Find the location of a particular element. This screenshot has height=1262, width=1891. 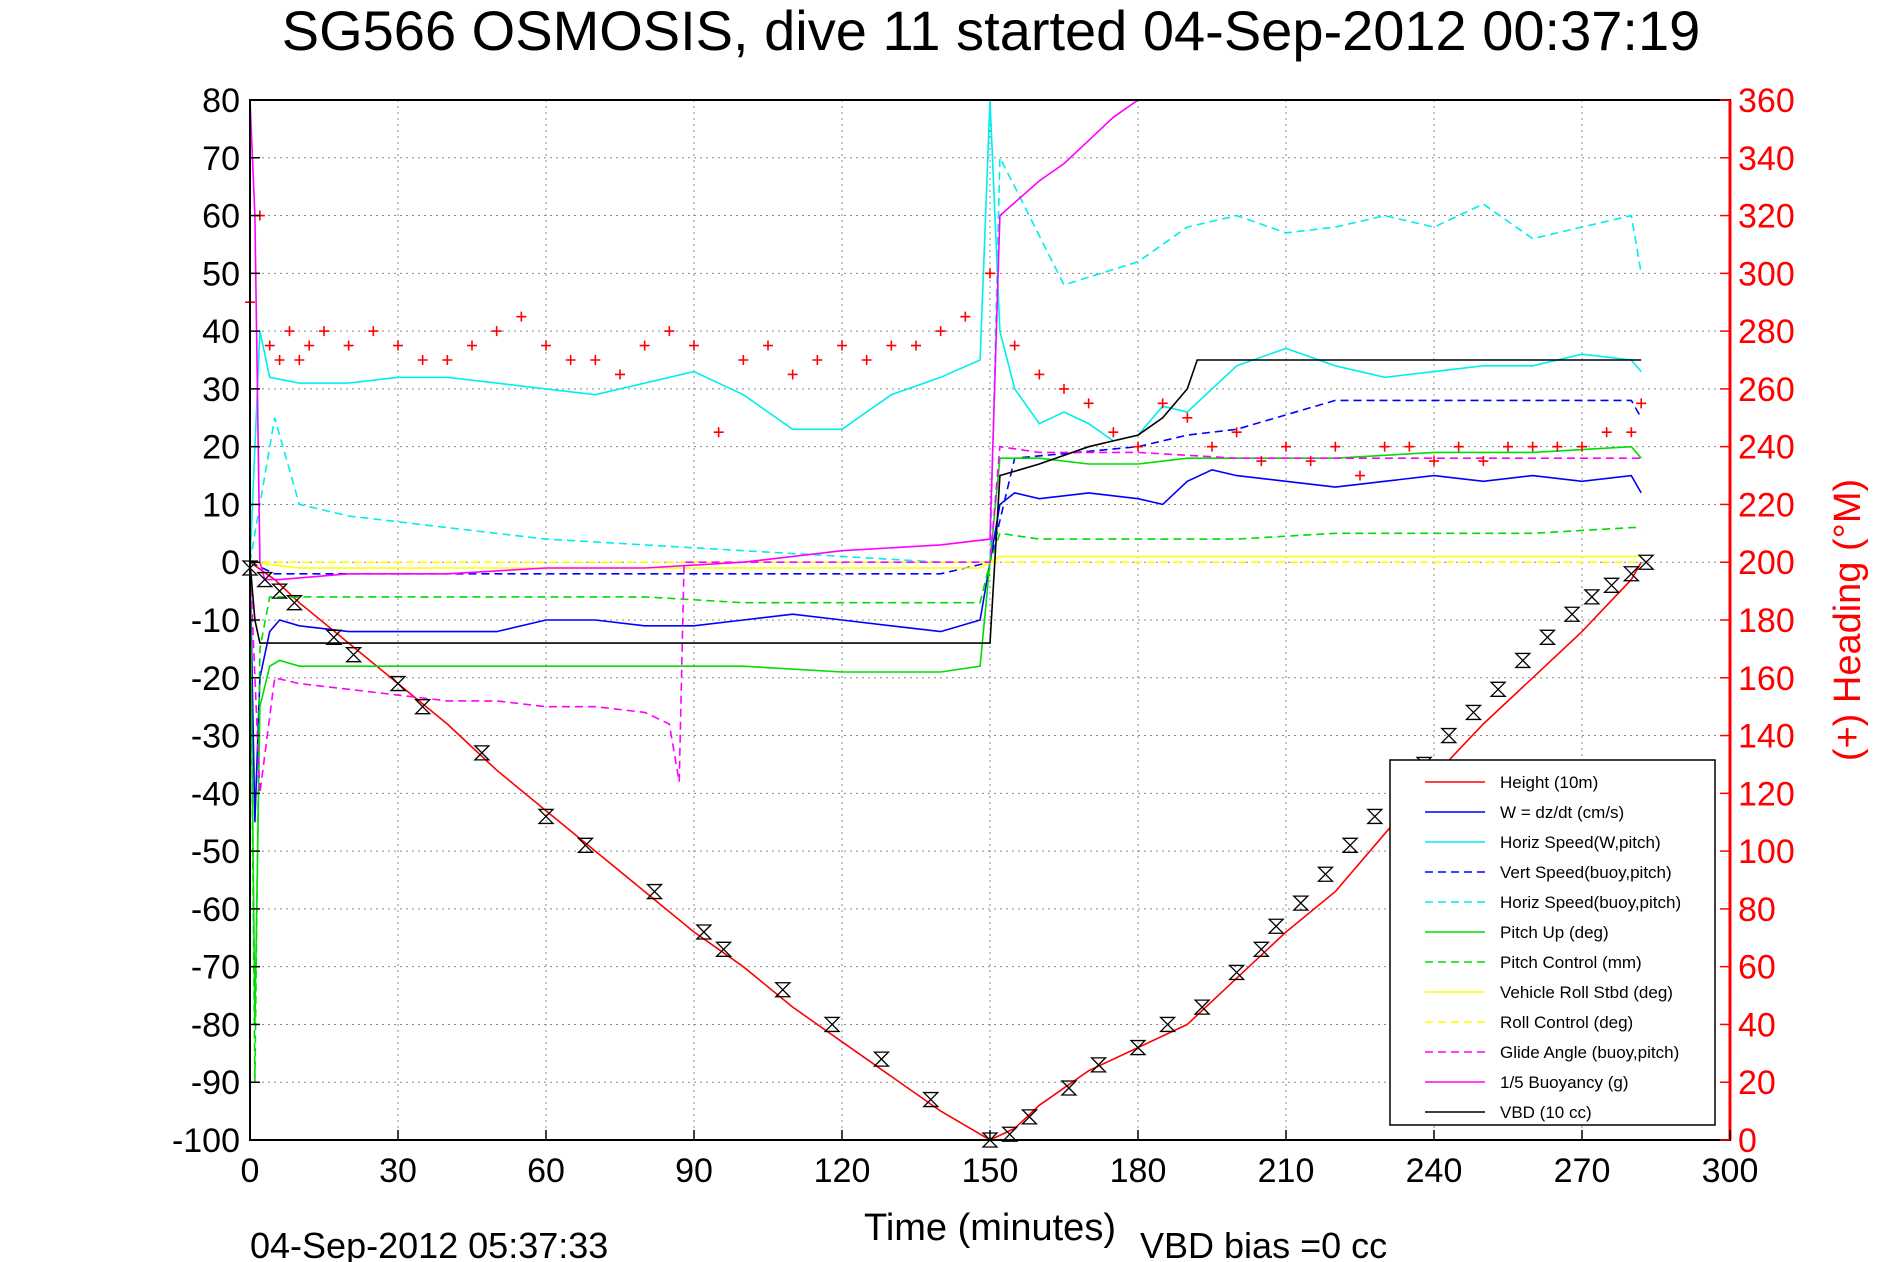

x-tick-label: 180 is located at coordinates (1138, 1171).